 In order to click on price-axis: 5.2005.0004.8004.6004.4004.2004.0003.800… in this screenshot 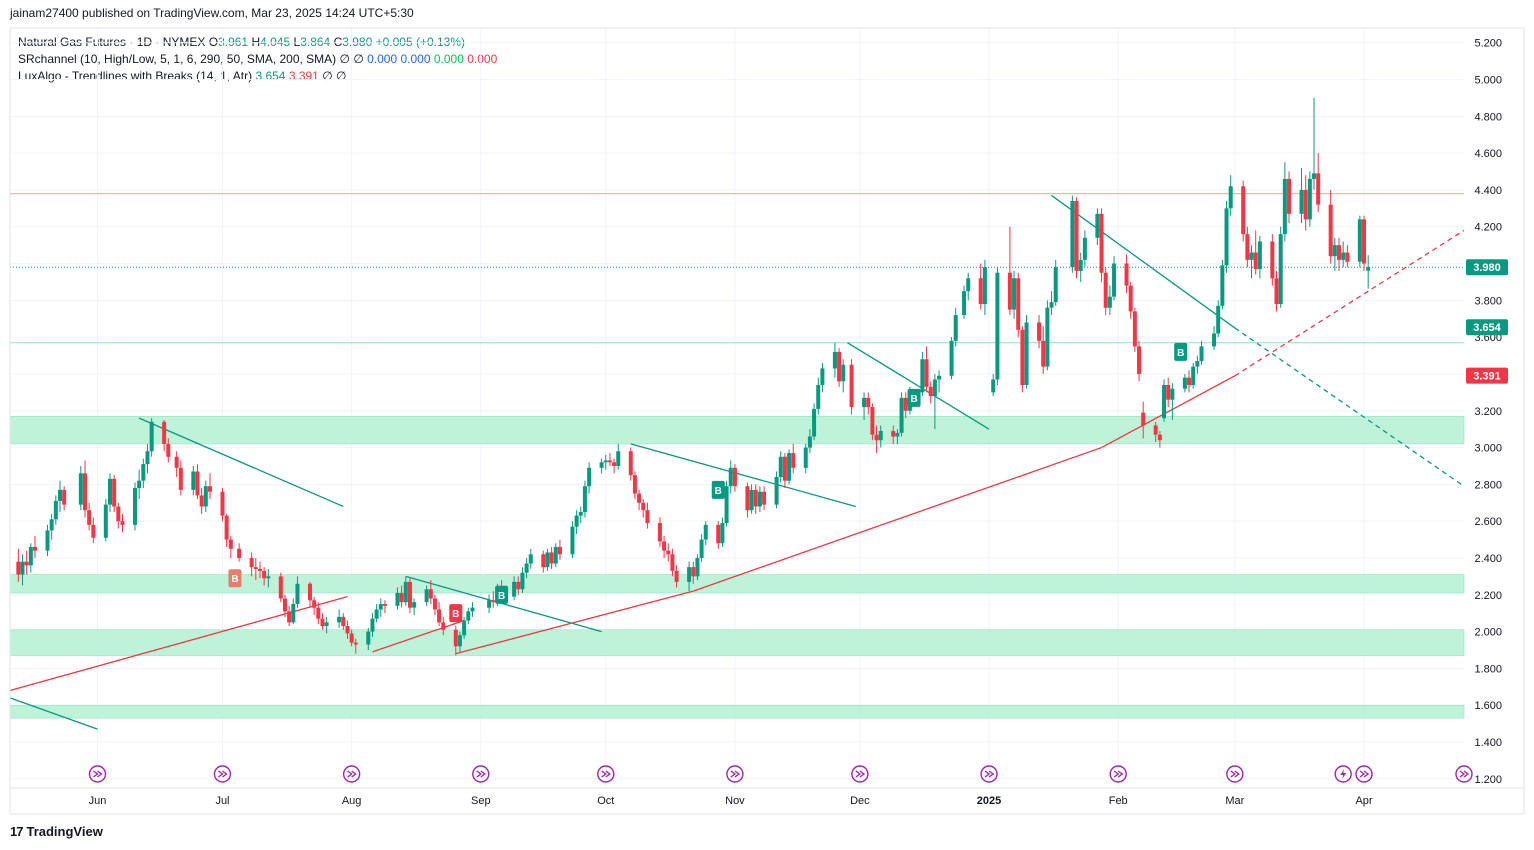, I will do `click(1488, 412)`.